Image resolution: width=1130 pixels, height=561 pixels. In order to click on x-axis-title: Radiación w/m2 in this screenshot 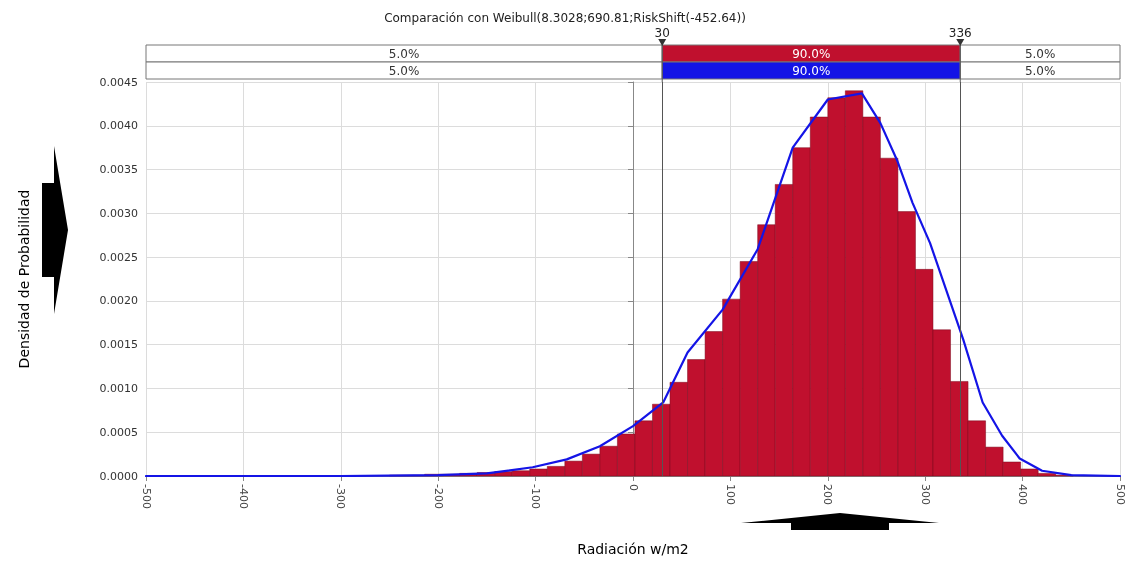, I will do `click(633, 549)`.